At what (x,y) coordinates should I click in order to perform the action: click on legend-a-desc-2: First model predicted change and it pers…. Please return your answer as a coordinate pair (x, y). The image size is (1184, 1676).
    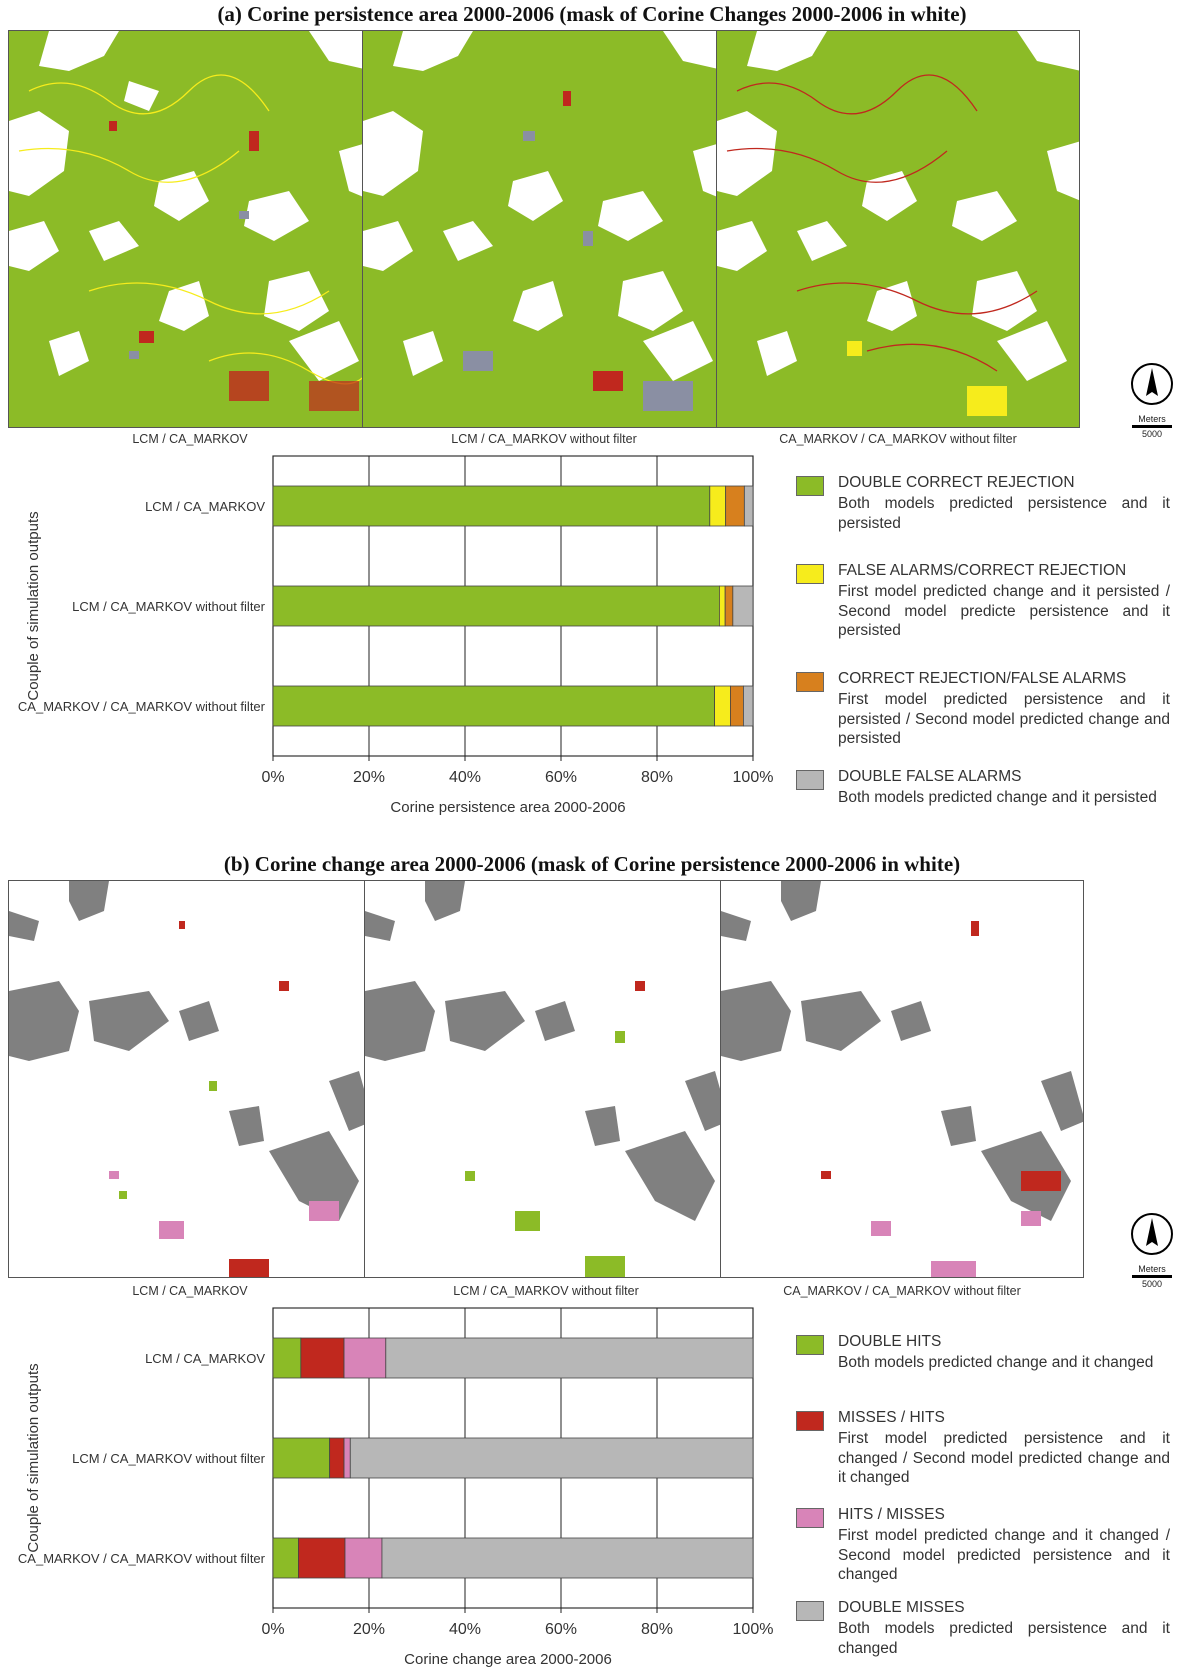
    Looking at the image, I should click on (1004, 611).